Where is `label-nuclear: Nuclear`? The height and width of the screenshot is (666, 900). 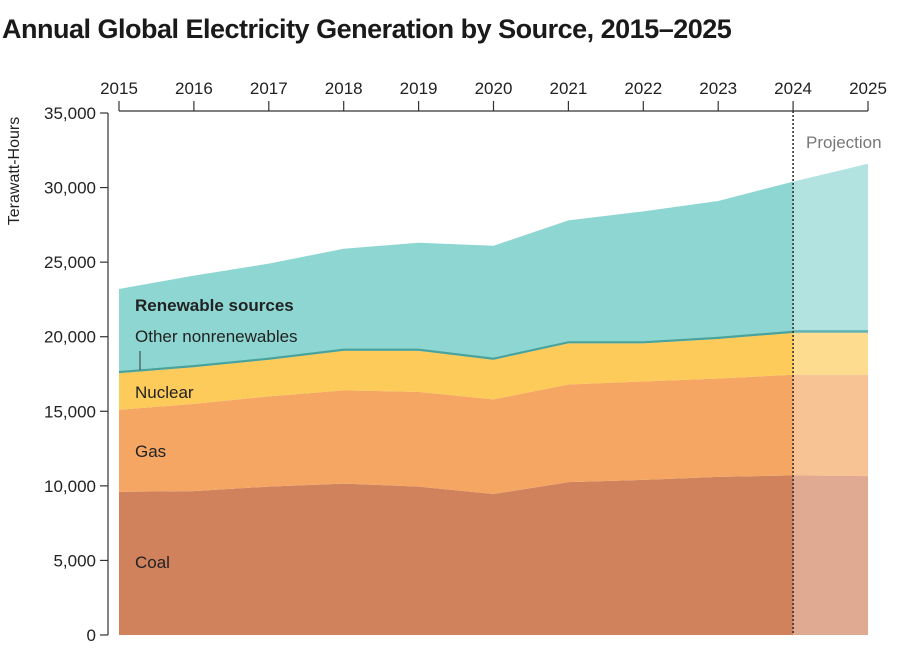
label-nuclear: Nuclear is located at coordinates (164, 392).